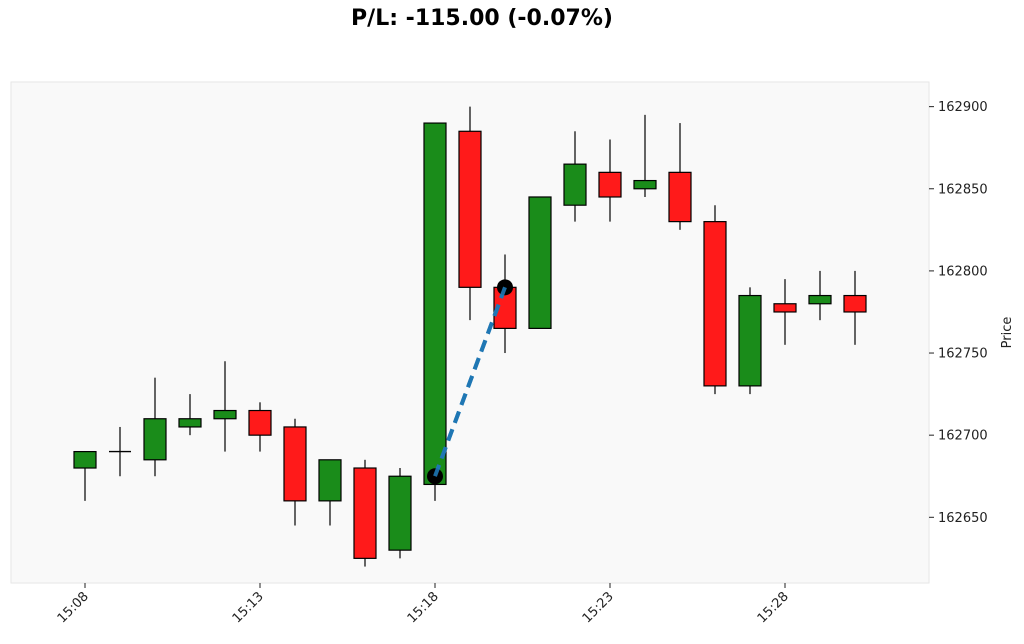 The height and width of the screenshot is (644, 1024). I want to click on x-tick-label: 15:18, so click(423, 607).